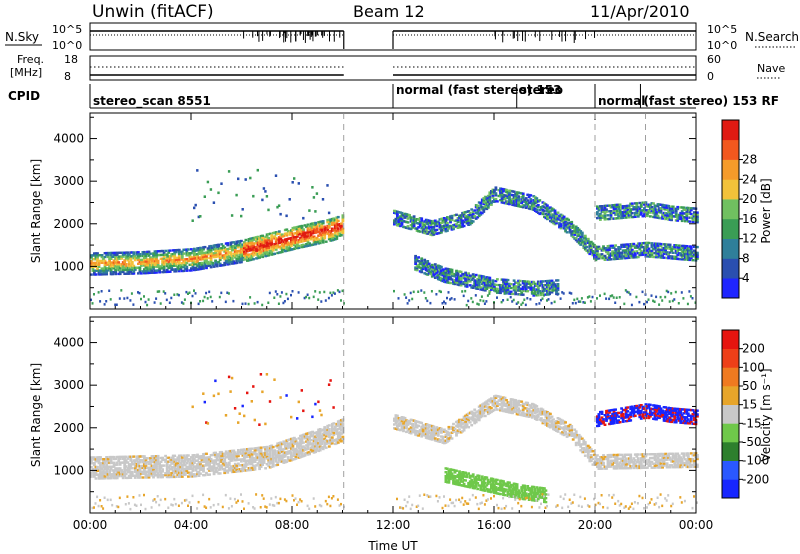 This screenshot has width=800, height=554. Describe the element at coordinates (312, 187) in the screenshot. I see `scatter-cell` at that location.